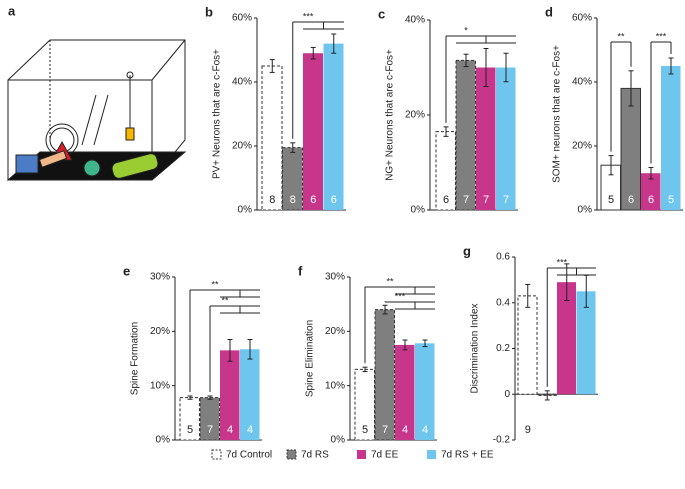 Image resolution: width=685 pixels, height=489 pixels. Describe the element at coordinates (528, 430) in the screenshot. I see `n-label: 9` at that location.